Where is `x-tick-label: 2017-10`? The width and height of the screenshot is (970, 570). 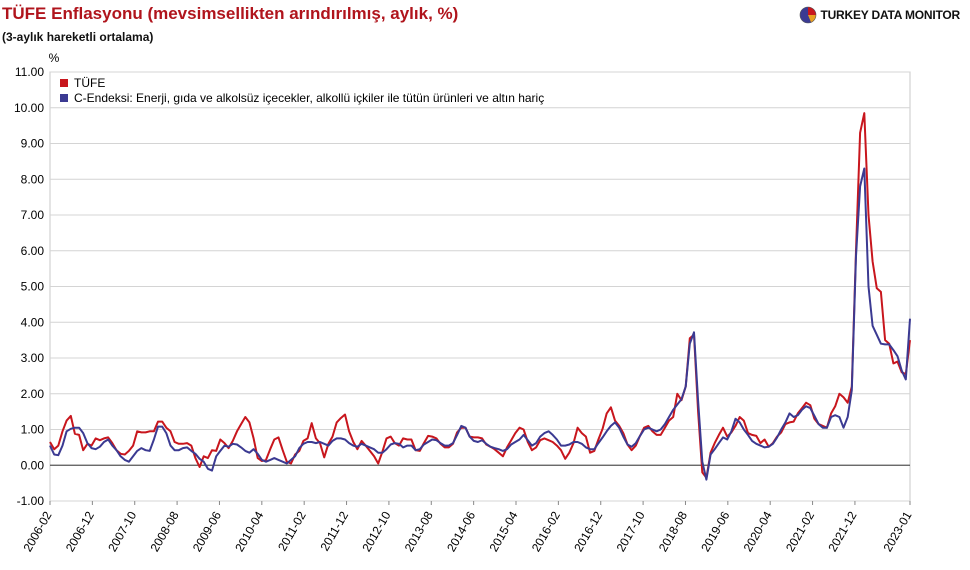
x-tick-label: 2017-10 is located at coordinates (631, 531).